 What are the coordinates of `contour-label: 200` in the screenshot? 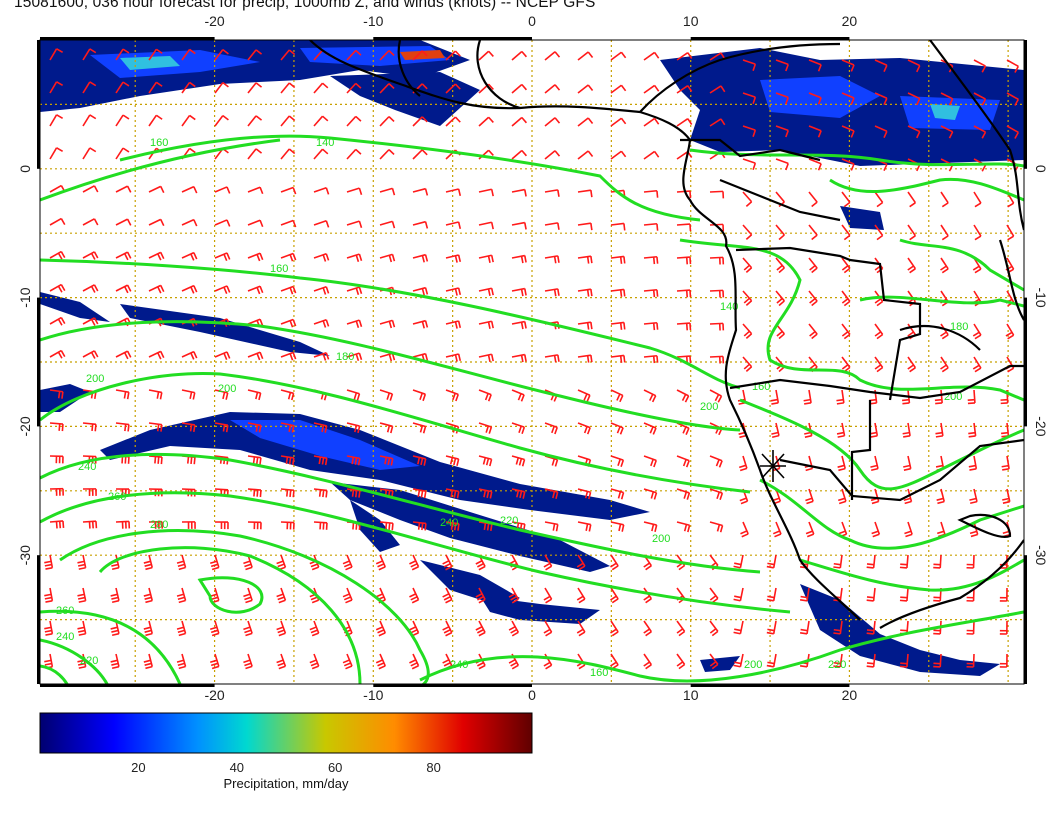 It's located at (661, 539).